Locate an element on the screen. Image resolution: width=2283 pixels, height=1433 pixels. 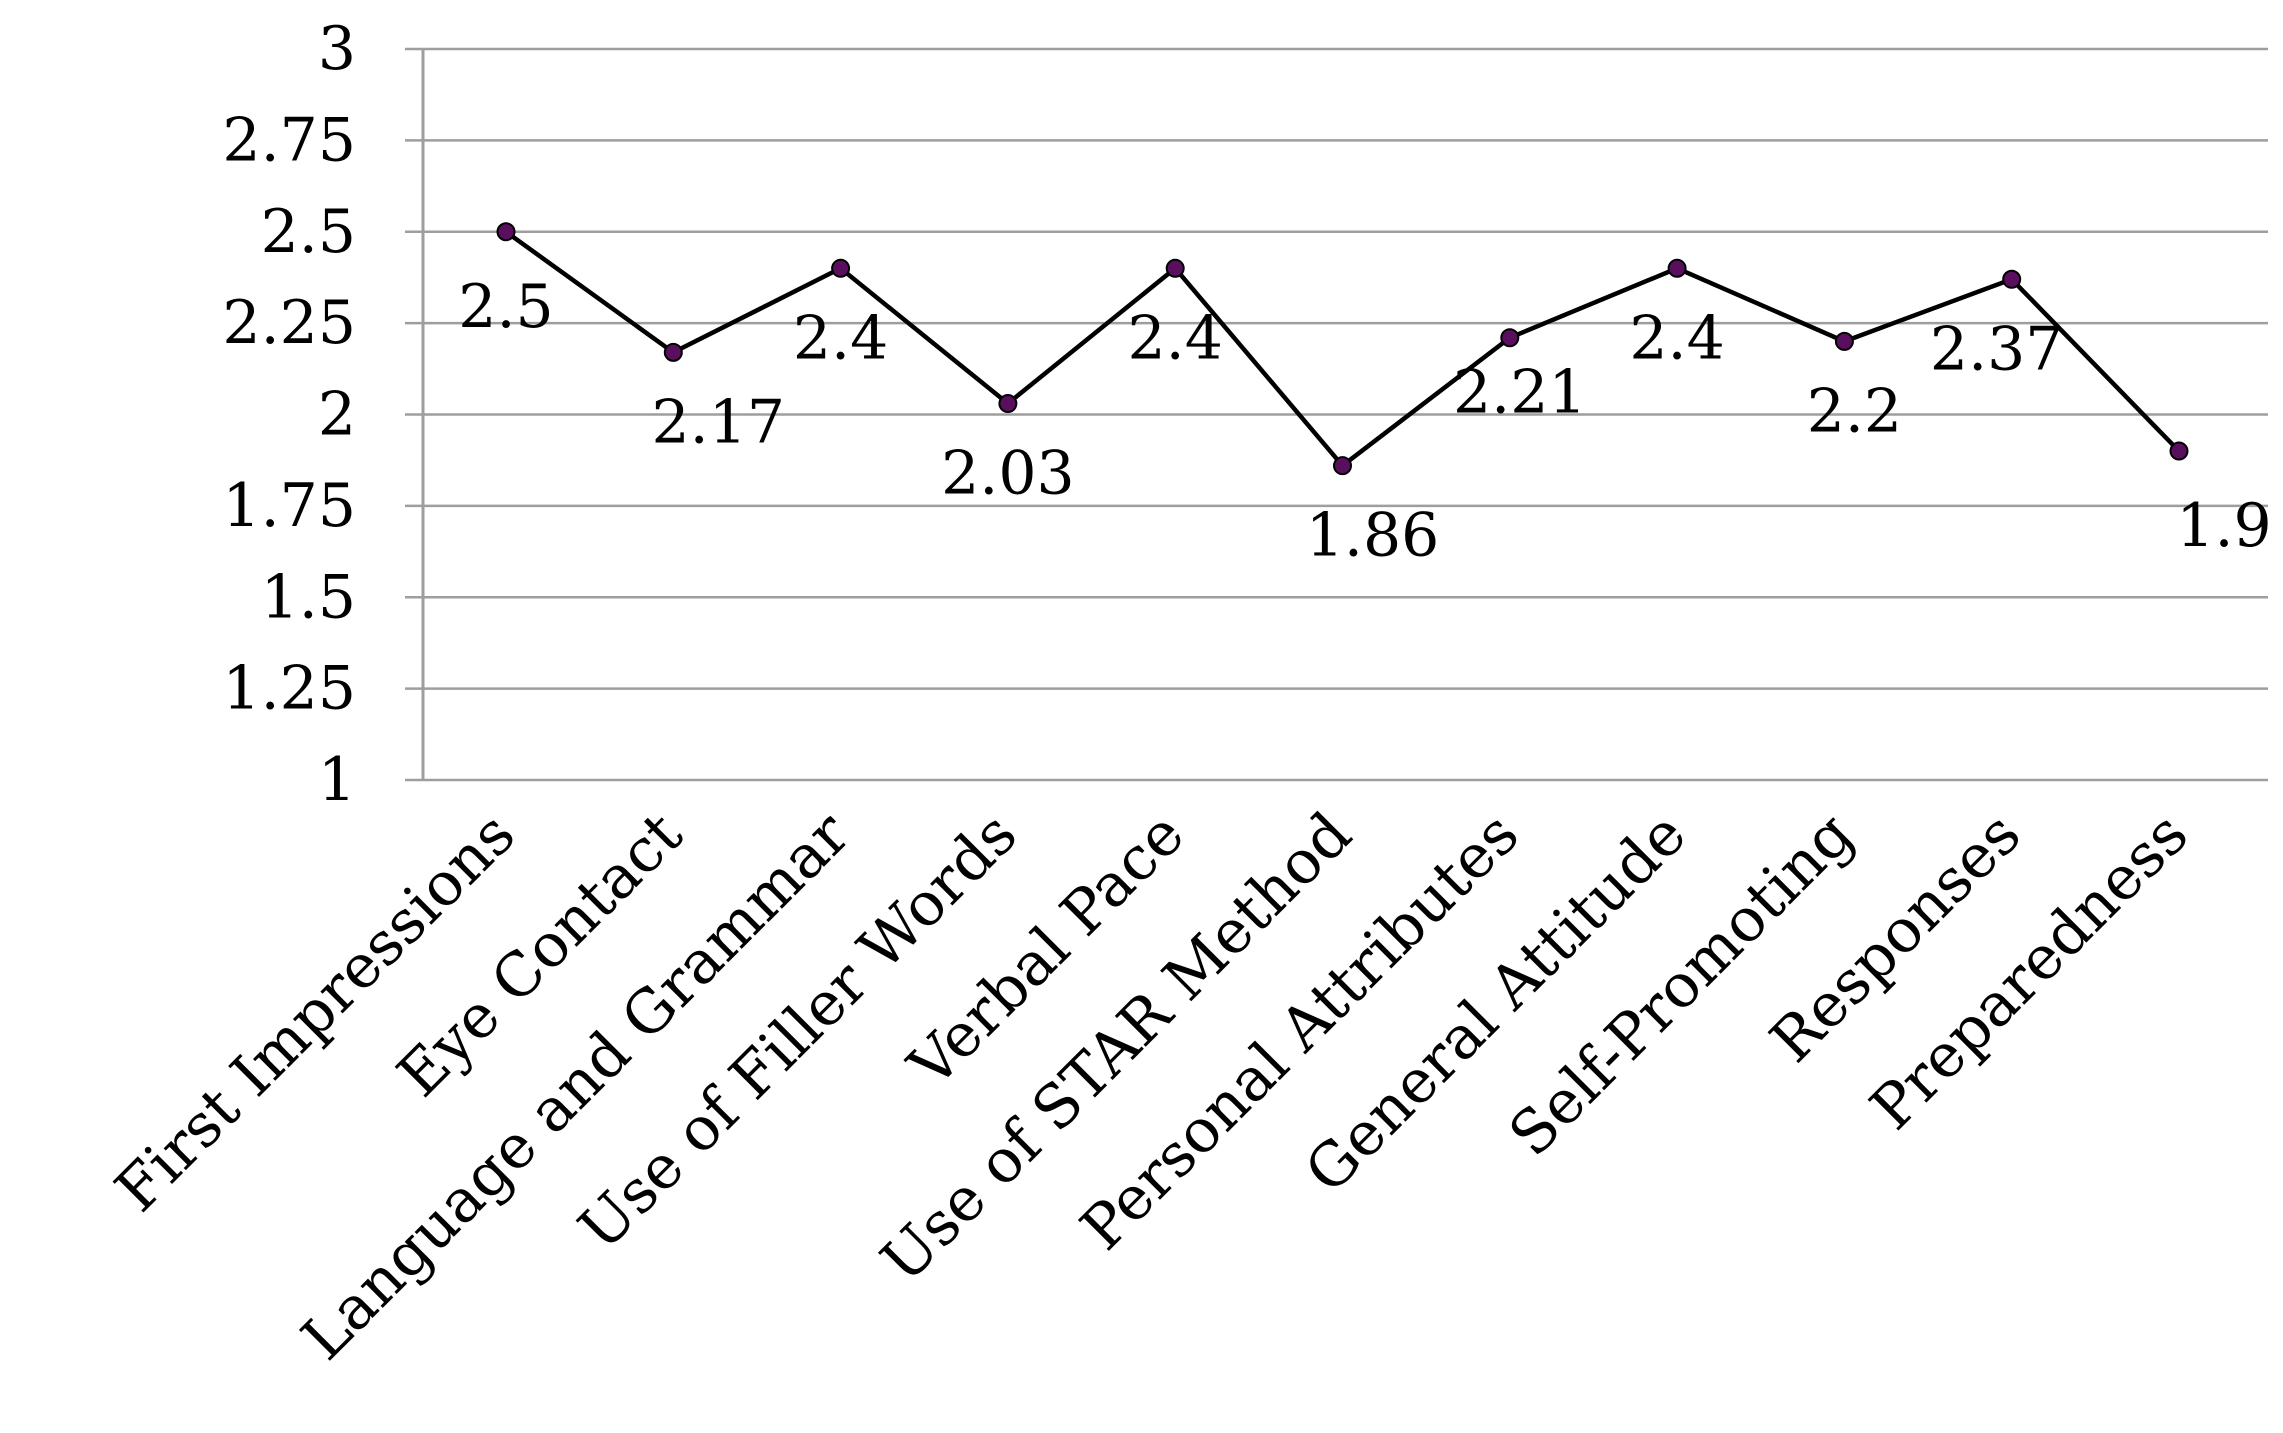
y-tick-label: 2 is located at coordinates (337, 415).